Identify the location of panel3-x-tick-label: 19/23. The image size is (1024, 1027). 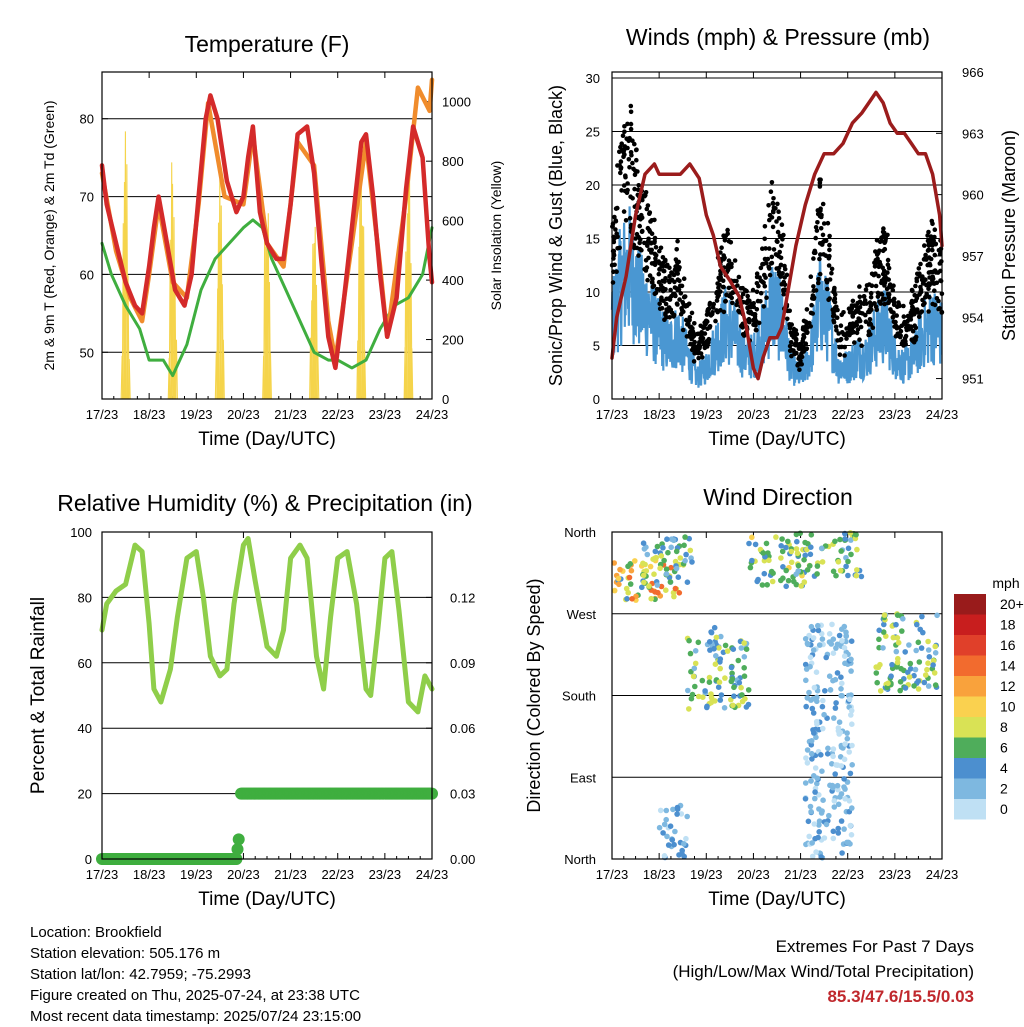
(196, 874).